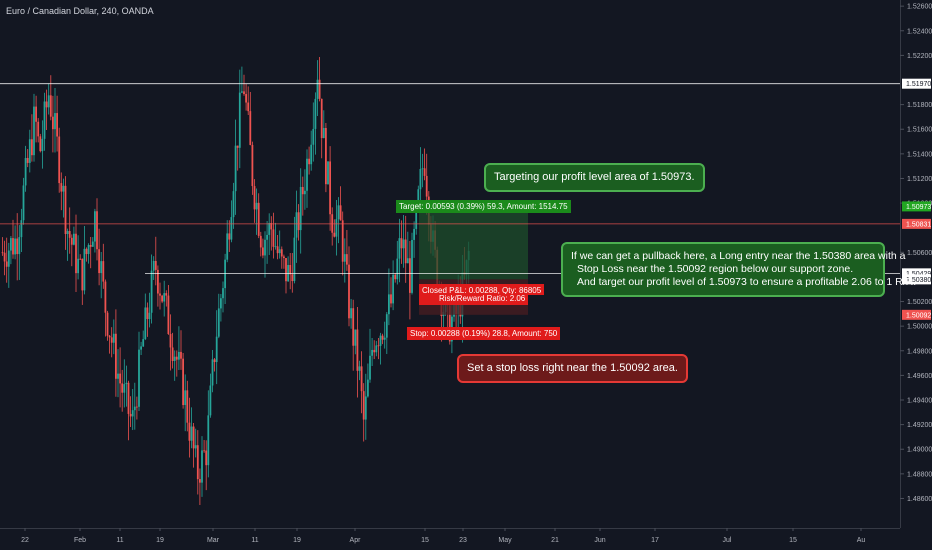 This screenshot has width=932, height=550. What do you see at coordinates (919, 499) in the screenshot?
I see `y-tick-label: 1.48600` at bounding box center [919, 499].